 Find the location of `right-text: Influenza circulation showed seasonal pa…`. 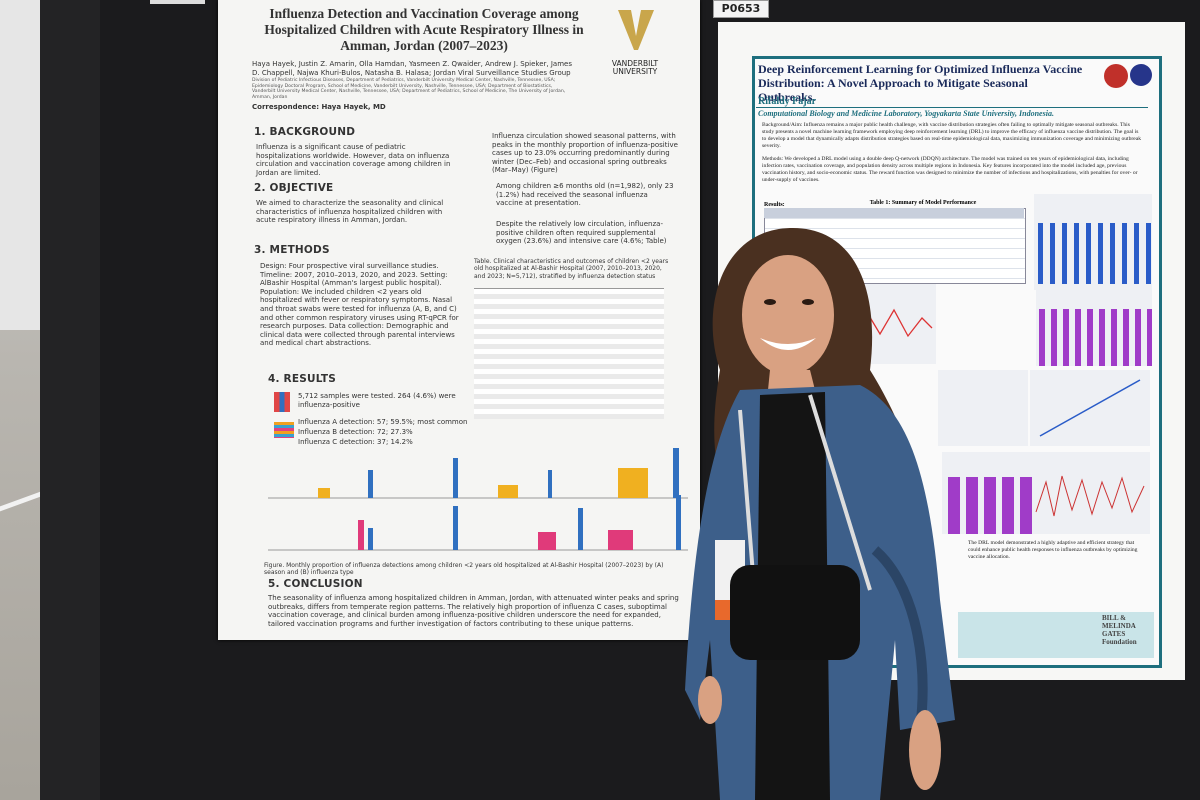

right-text: Influenza circulation showed seasonal pa… is located at coordinates (585, 153).